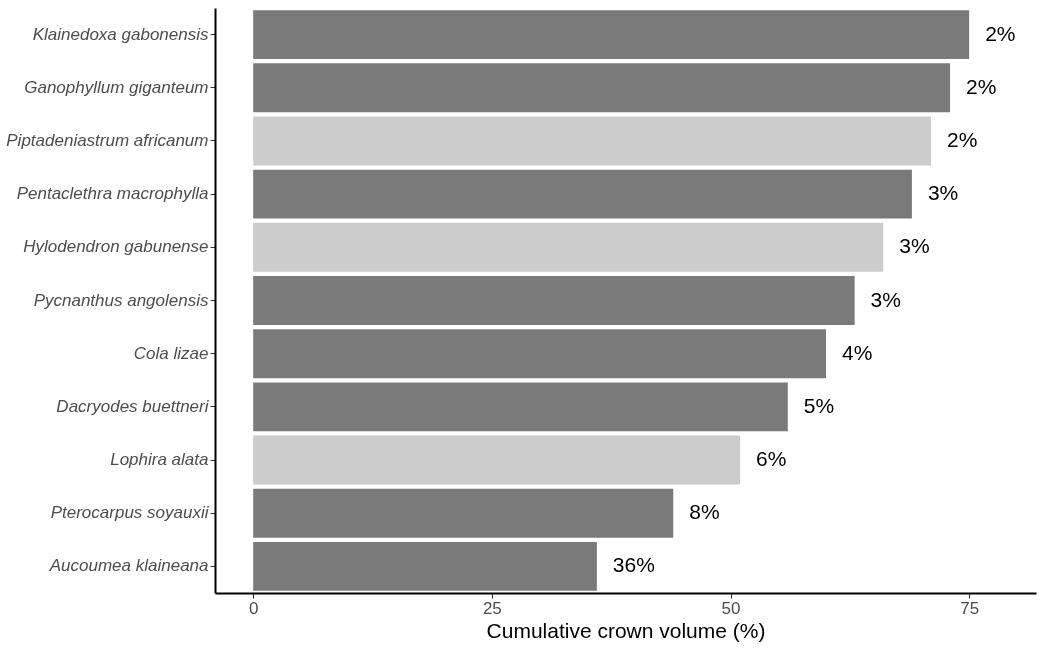  I want to click on y-tick-label: Ganophyllum giganteum, so click(116, 87).